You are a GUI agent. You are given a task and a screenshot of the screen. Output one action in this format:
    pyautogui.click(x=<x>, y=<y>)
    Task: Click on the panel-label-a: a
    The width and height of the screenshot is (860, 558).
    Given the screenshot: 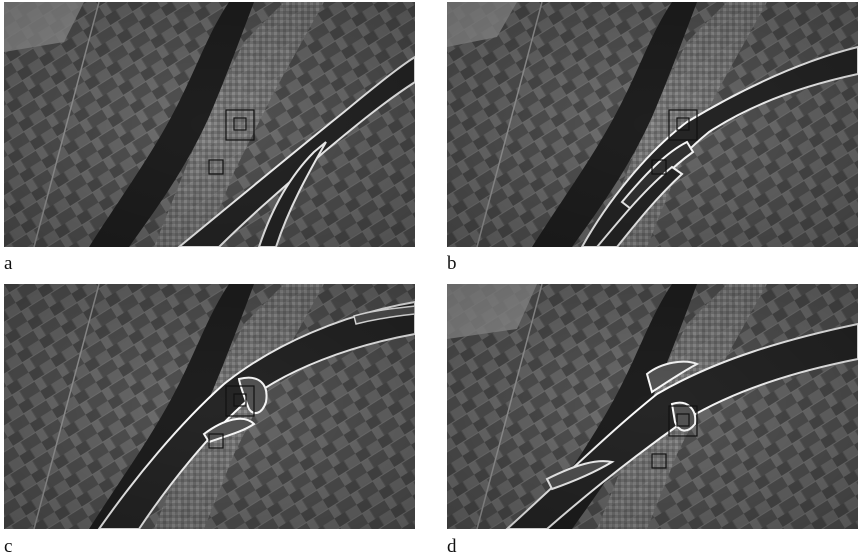 What is the action you would take?
    pyautogui.click(x=8, y=263)
    